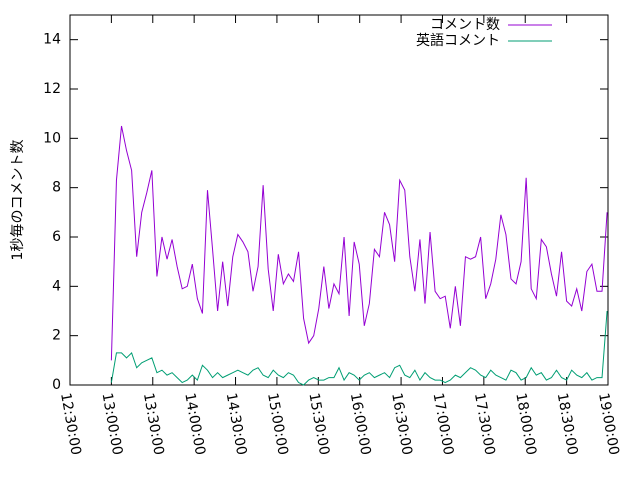 The width and height of the screenshot is (640, 480). Describe the element at coordinates (56, 336) in the screenshot. I see `y-tick-label: 2` at that location.